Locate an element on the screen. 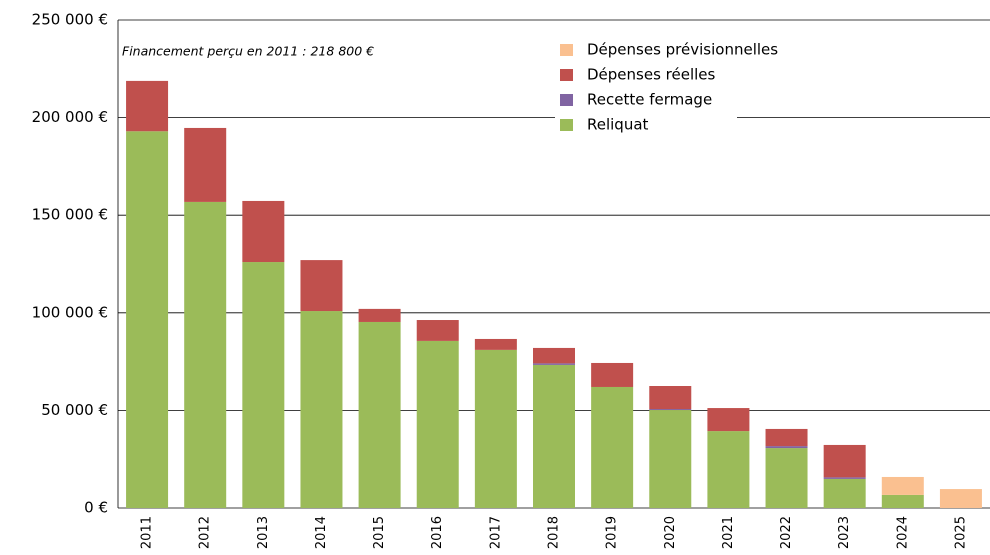 The width and height of the screenshot is (990, 555). x-tick-label: 2020 is located at coordinates (670, 532).